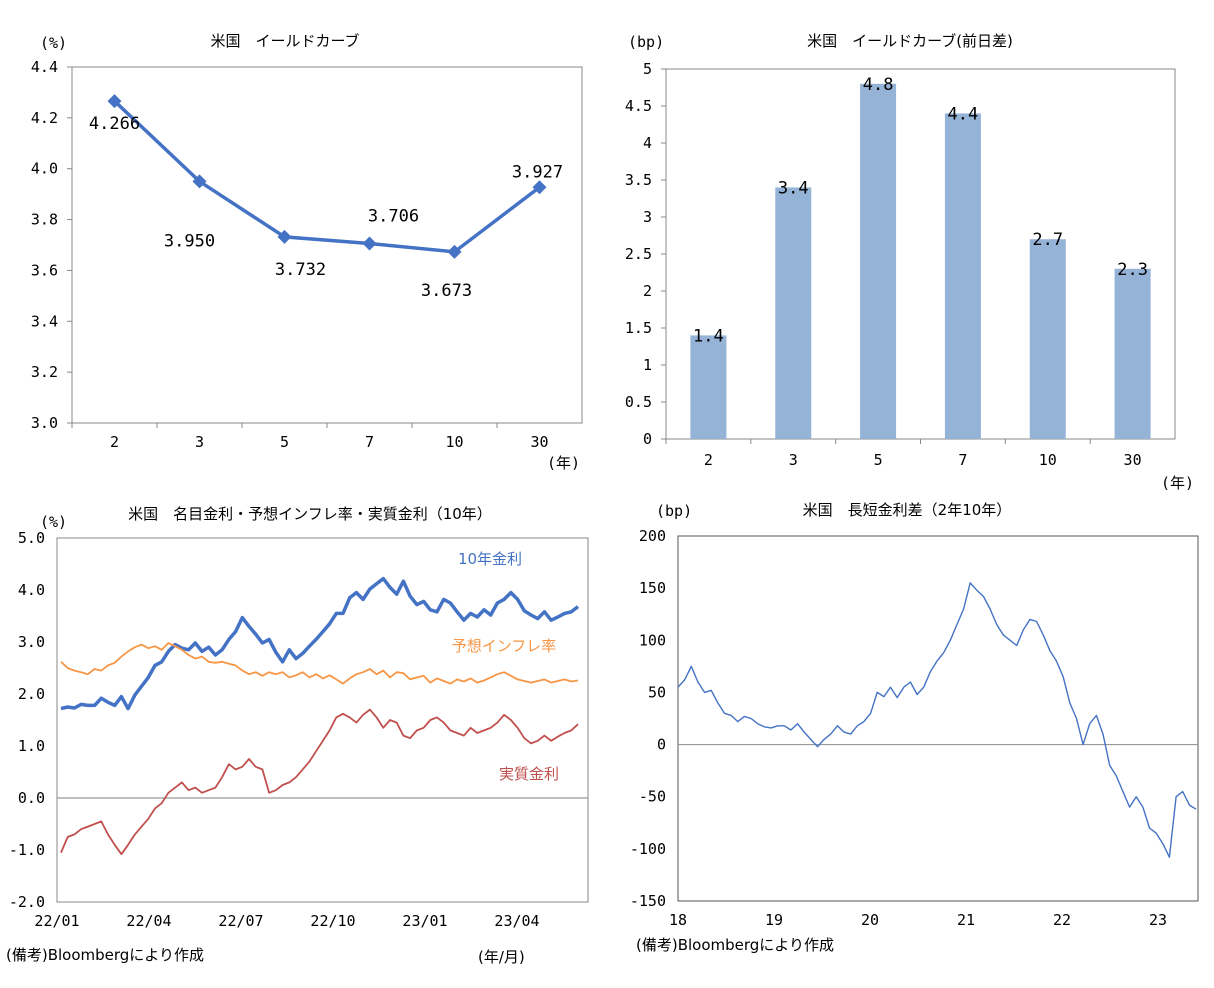 This screenshot has width=1214, height=988. Describe the element at coordinates (446, 291) in the screenshot. I see `yield-curve-data-label: 3.673` at that location.